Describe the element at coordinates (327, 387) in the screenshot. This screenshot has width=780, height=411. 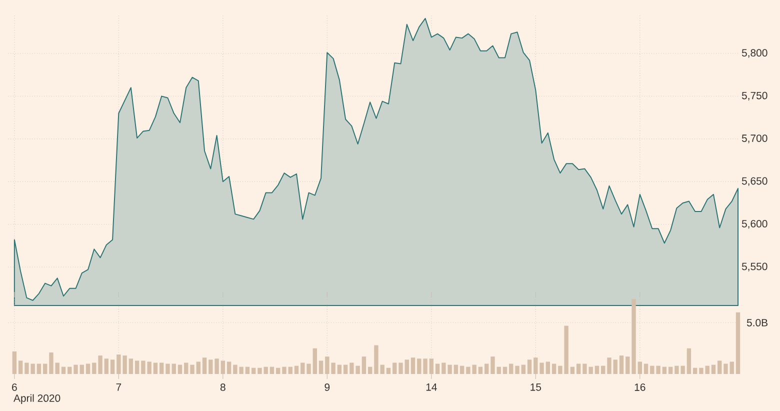
I see `x-tick-label: 9` at that location.